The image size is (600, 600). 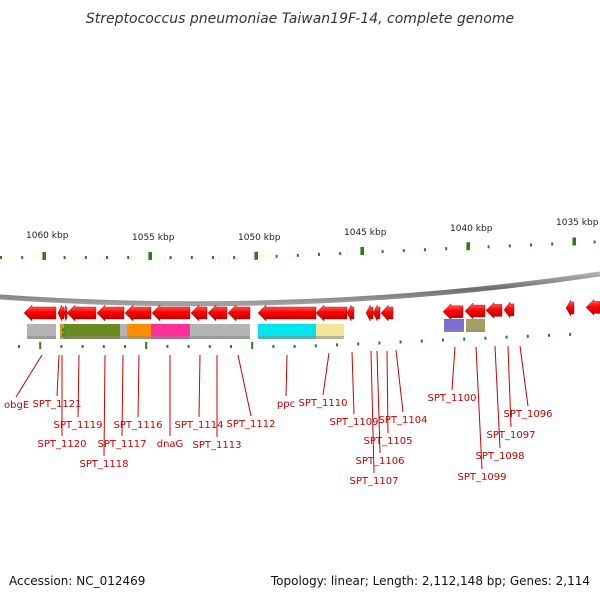 I want to click on gene-label: dnaG, so click(x=170, y=444).